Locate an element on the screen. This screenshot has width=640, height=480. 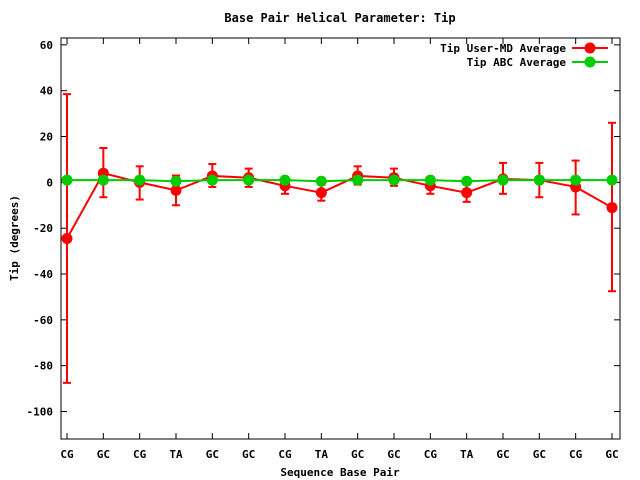
legend-item: Tip User-MD Average is located at coordinates (524, 48).